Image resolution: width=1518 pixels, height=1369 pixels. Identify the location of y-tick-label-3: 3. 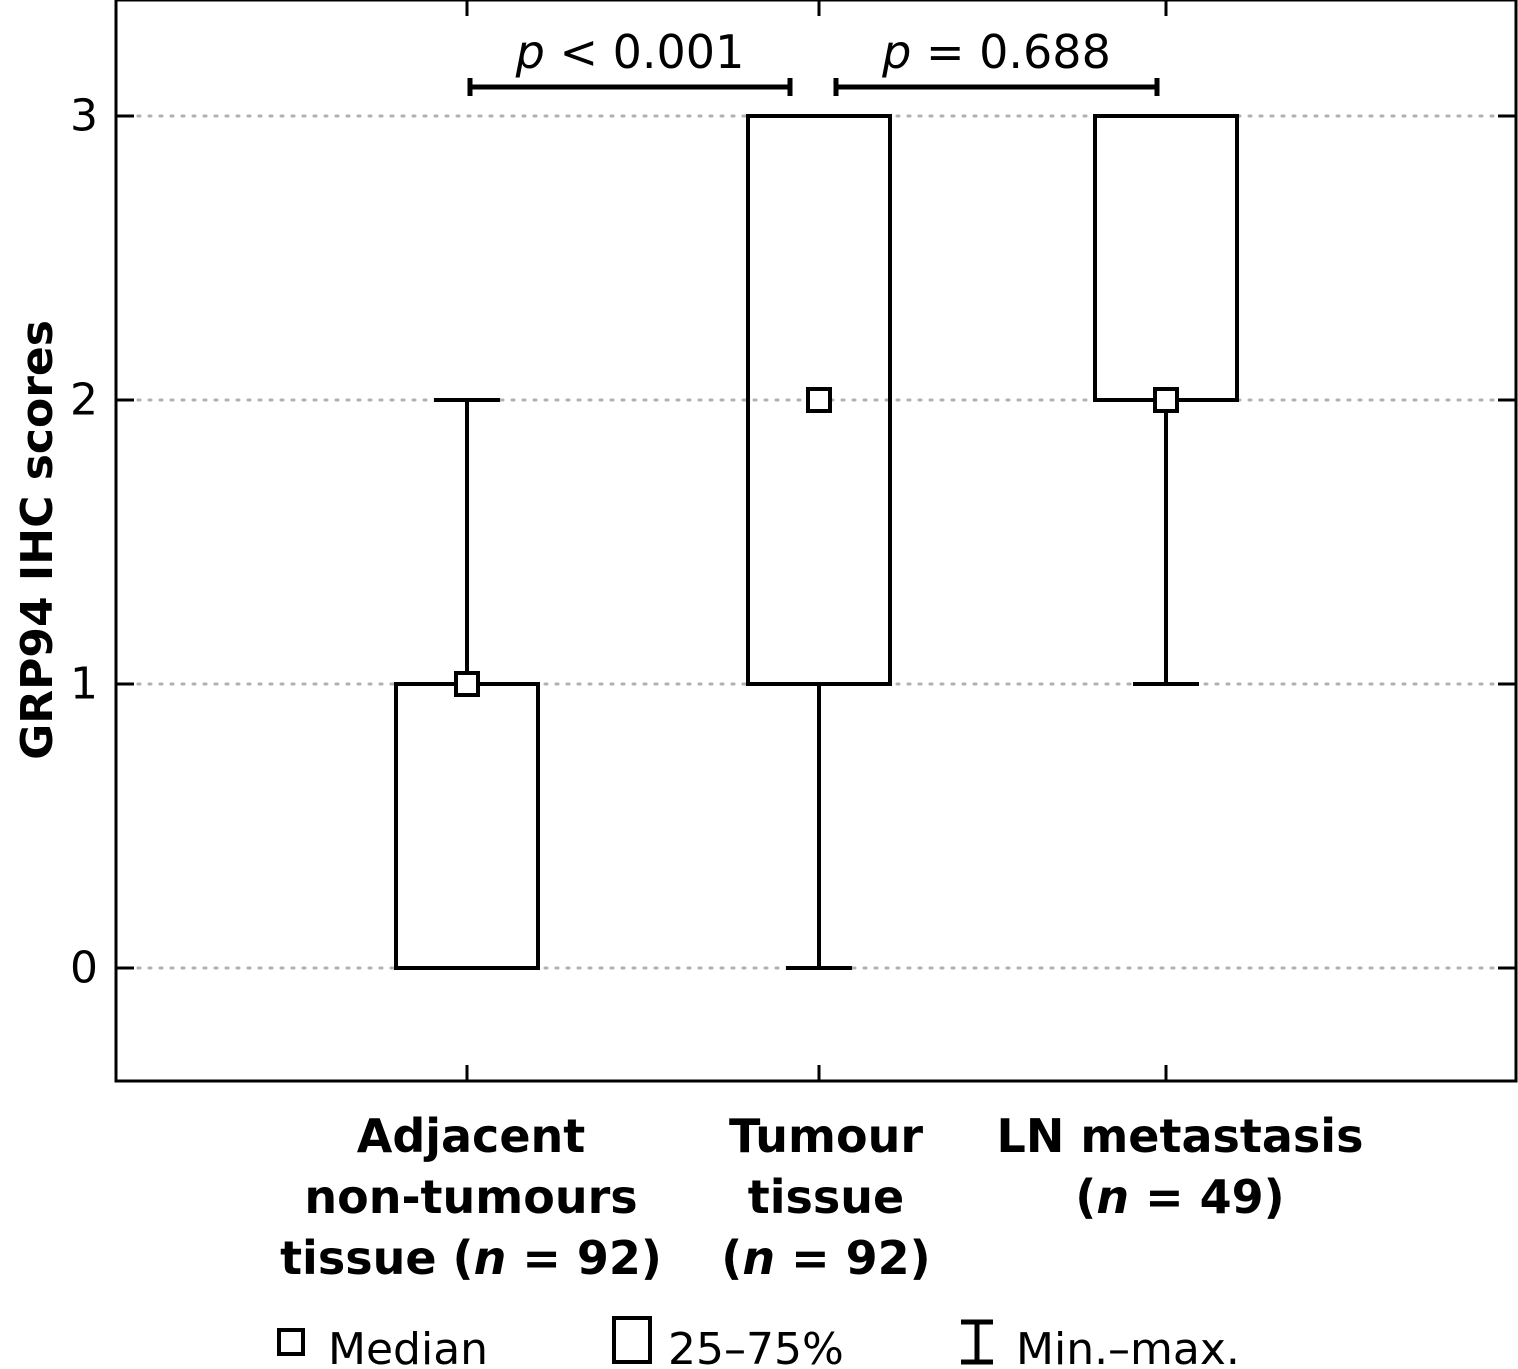
(84, 116).